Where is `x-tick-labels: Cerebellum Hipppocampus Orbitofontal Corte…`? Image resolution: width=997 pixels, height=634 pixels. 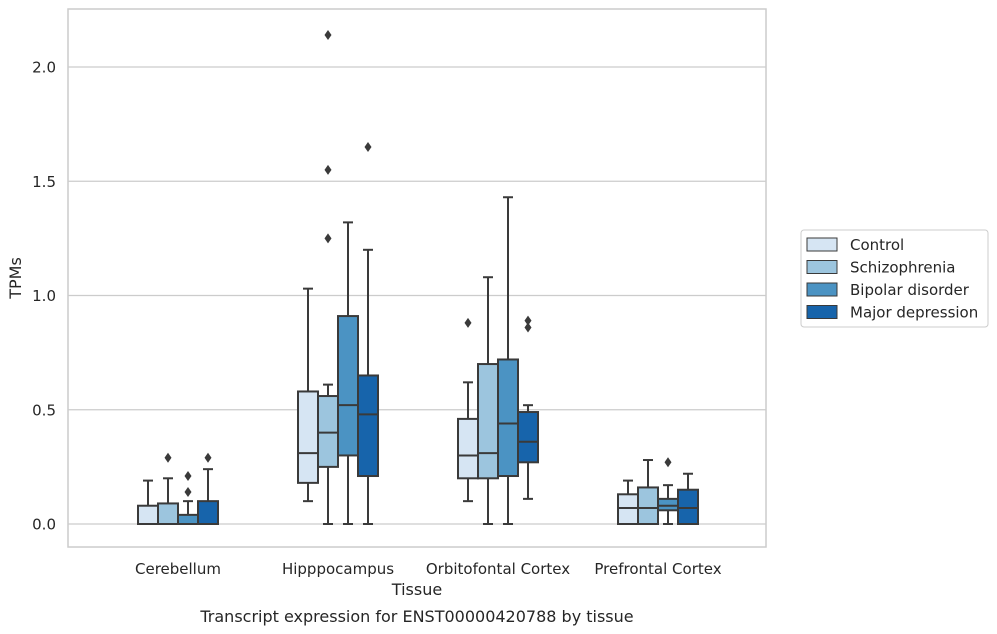
x-tick-labels: Cerebellum Hipppocampus Orbitofontal Corte… is located at coordinates (428, 569).